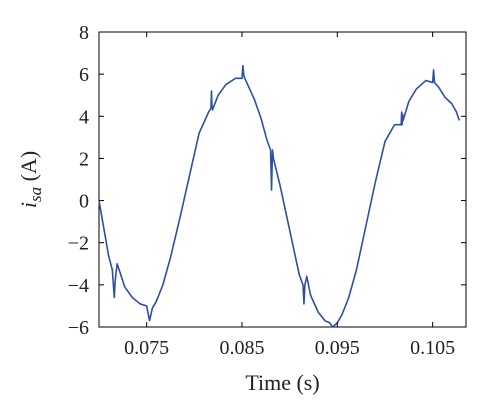 The height and width of the screenshot is (420, 500). Describe the element at coordinates (84, 202) in the screenshot. I see `y-tick-label: 0` at that location.